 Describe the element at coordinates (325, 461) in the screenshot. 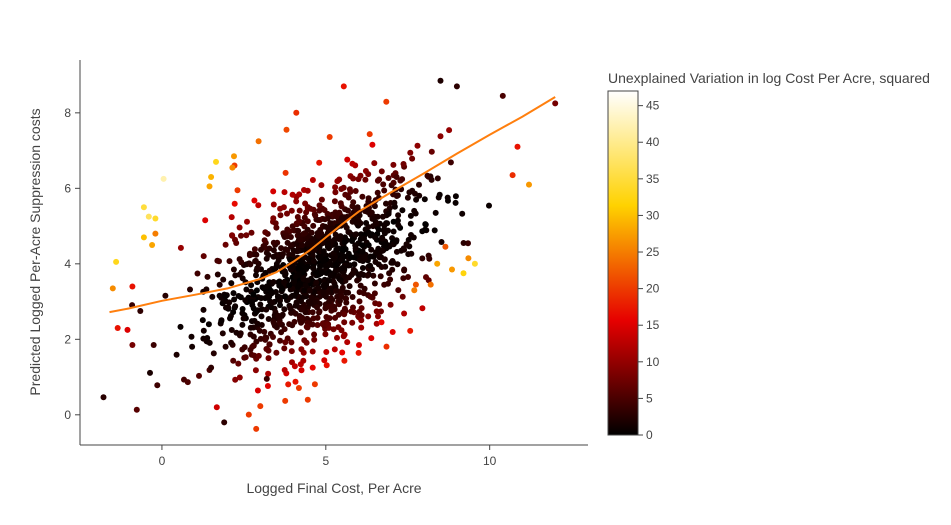

I see `x-tick-label: 5` at that location.